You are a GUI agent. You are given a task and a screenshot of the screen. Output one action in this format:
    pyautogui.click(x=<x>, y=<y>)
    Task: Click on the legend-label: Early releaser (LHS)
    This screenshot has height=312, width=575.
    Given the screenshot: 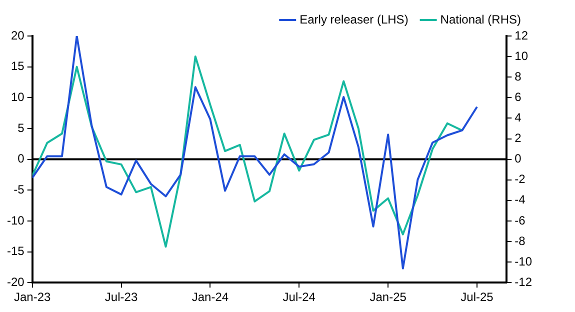 What is the action you would take?
    pyautogui.click(x=354, y=19)
    